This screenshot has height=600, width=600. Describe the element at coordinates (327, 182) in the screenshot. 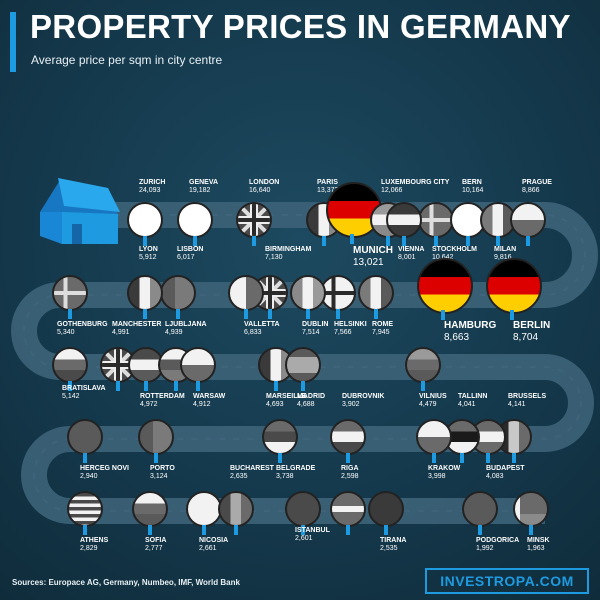

I see `city-label-paris: PARIS` at that location.